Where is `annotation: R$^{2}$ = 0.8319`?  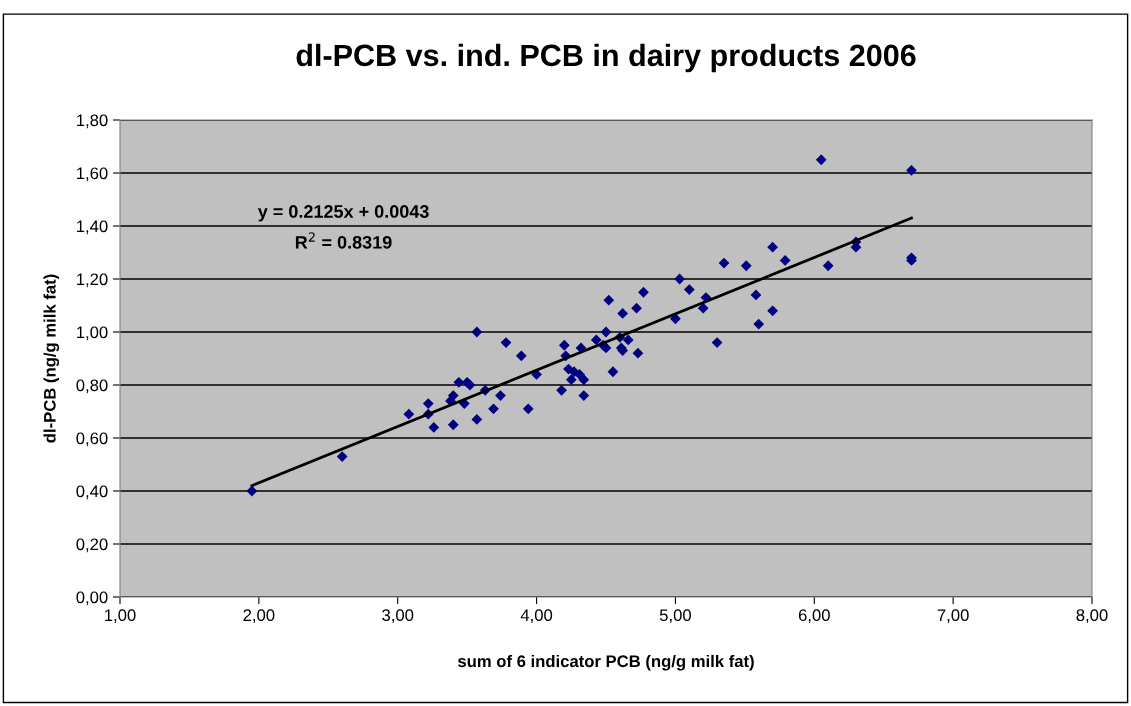
annotation: R$^{2}$ = 0.8319 is located at coordinates (343, 240).